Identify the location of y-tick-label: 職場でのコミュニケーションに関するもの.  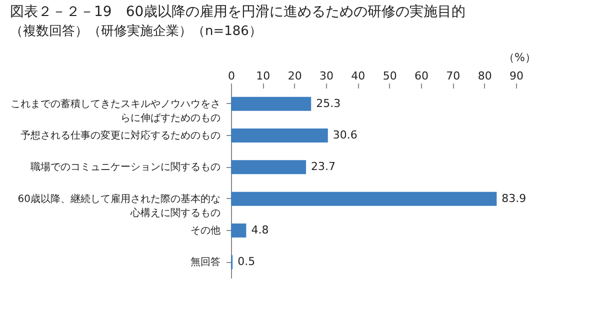
(125, 167).